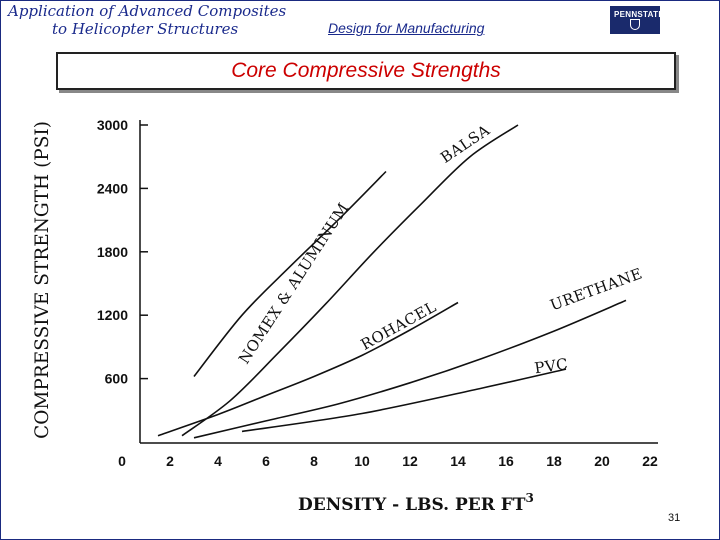 The width and height of the screenshot is (720, 540). What do you see at coordinates (635, 24) in the screenshot?
I see `shield-icon` at bounding box center [635, 24].